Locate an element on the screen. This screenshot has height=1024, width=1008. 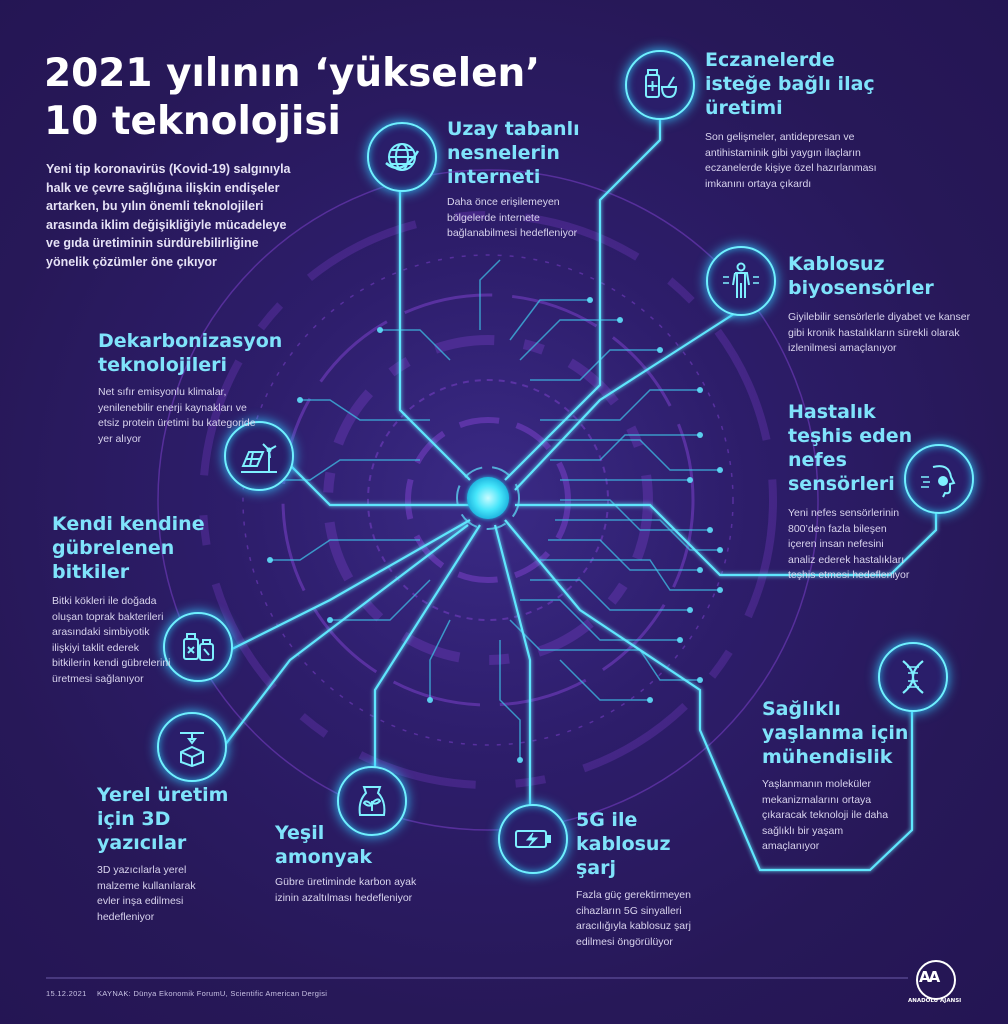
logo-name: ANADOLU AJANSI is located at coordinates (935, 1001).